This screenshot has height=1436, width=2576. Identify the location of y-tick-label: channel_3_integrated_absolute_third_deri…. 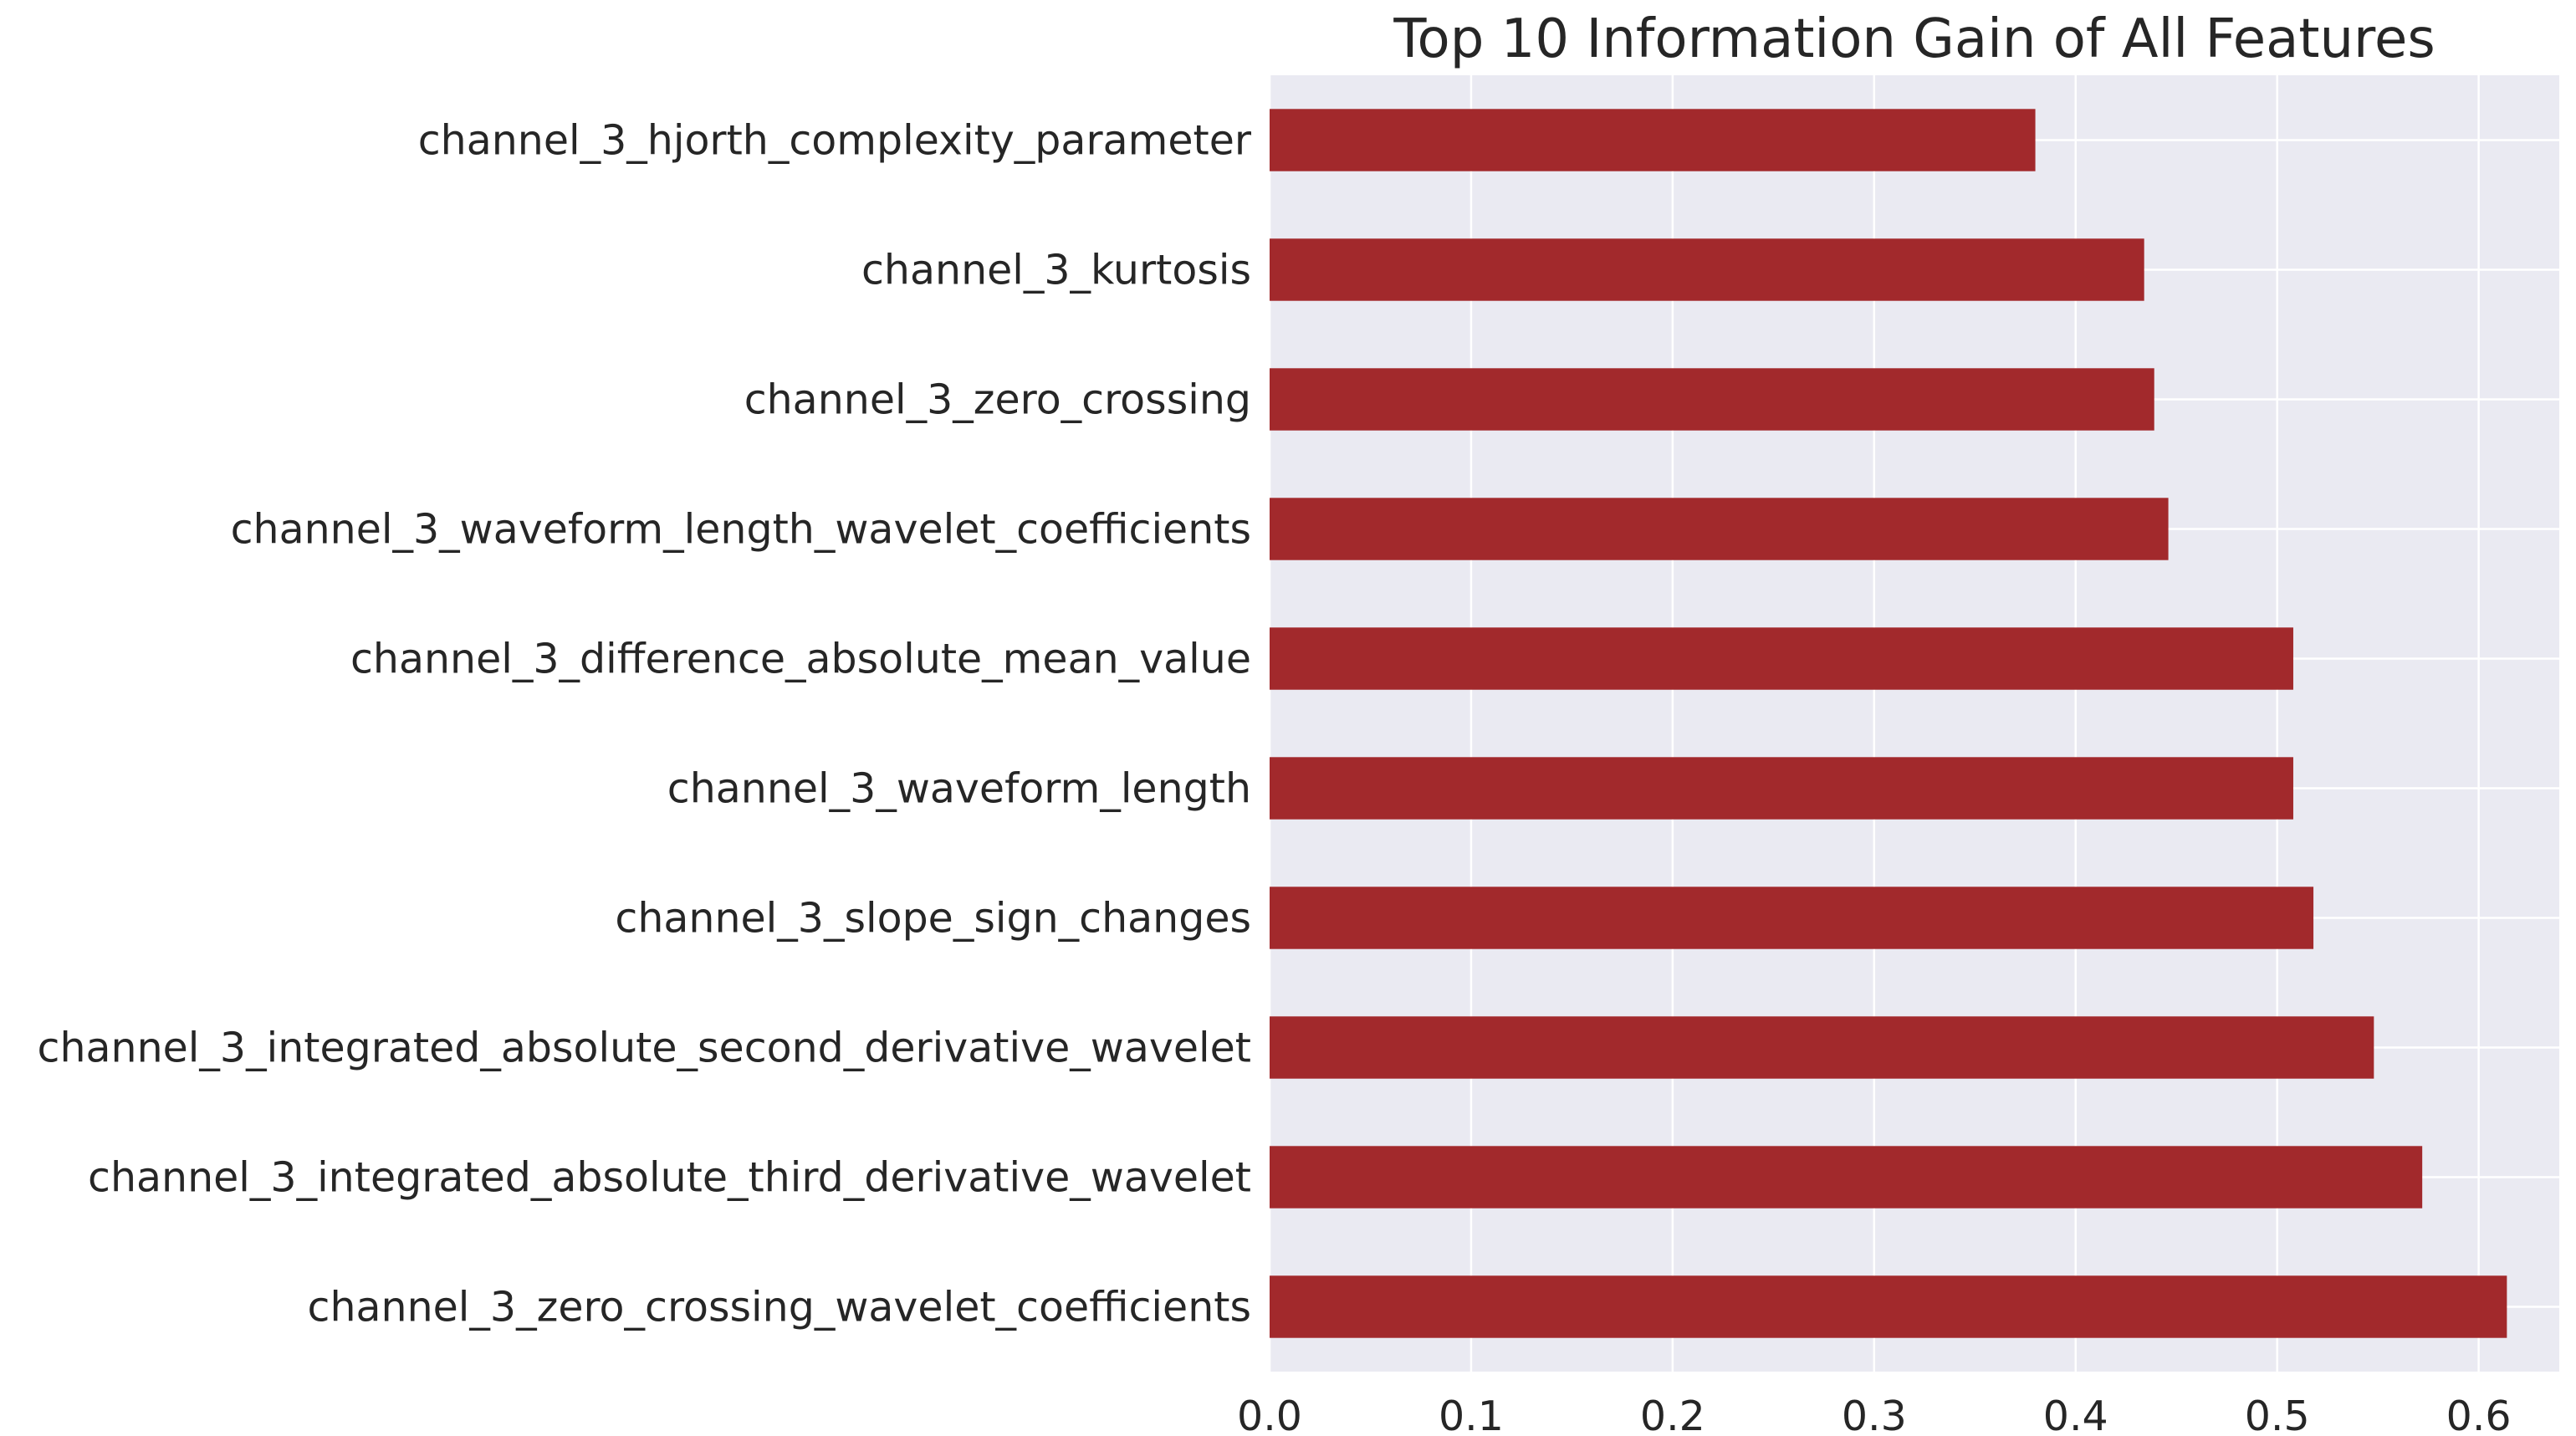
(669, 1178).